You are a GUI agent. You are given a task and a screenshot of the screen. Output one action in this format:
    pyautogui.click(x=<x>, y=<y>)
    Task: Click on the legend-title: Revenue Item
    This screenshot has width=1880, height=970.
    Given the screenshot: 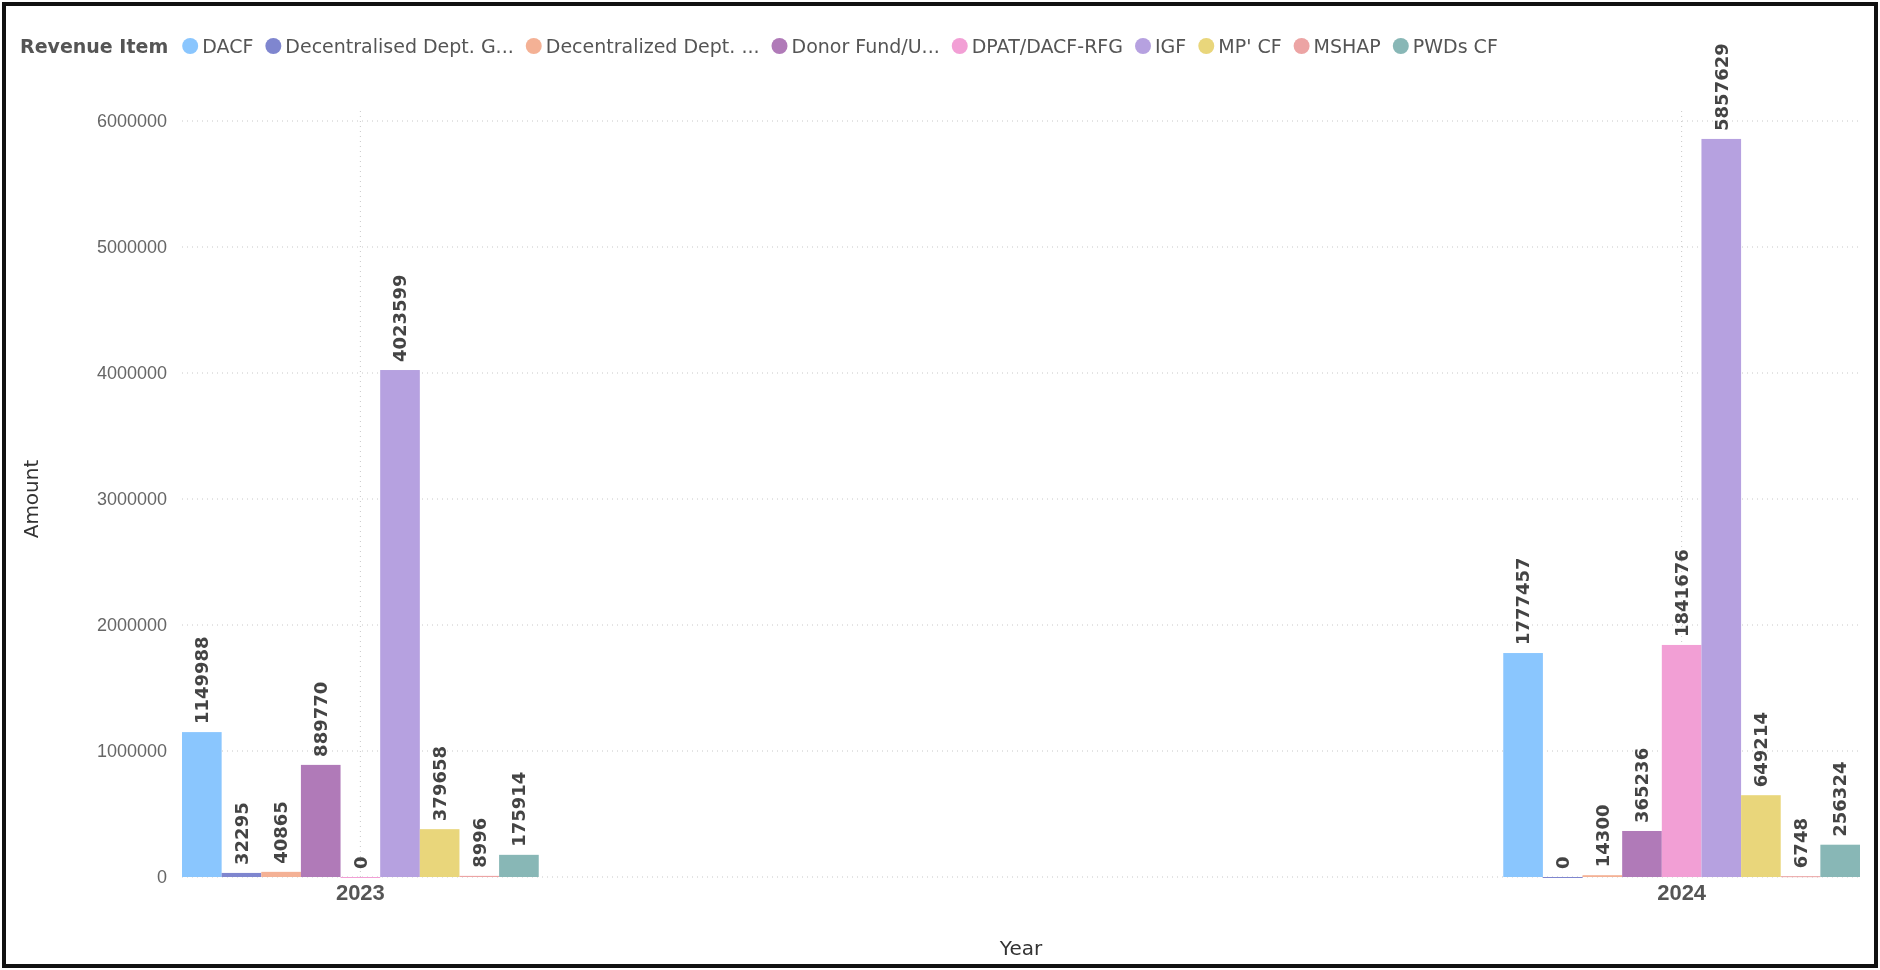 What is the action you would take?
    pyautogui.click(x=94, y=45)
    